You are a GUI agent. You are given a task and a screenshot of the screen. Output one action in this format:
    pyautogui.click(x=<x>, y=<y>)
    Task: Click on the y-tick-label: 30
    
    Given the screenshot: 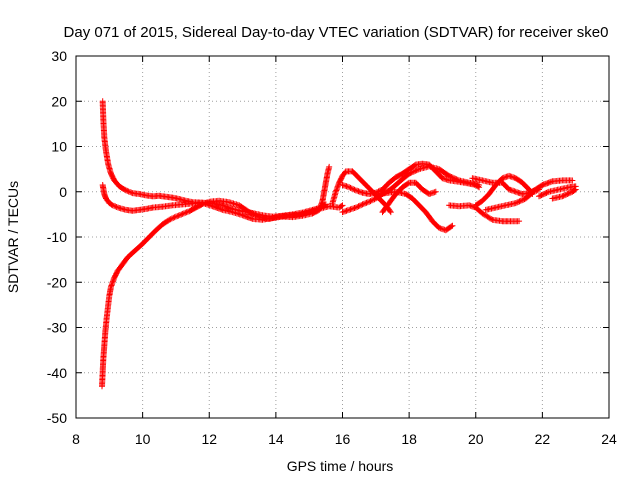 What is the action you would take?
    pyautogui.click(x=59, y=56)
    